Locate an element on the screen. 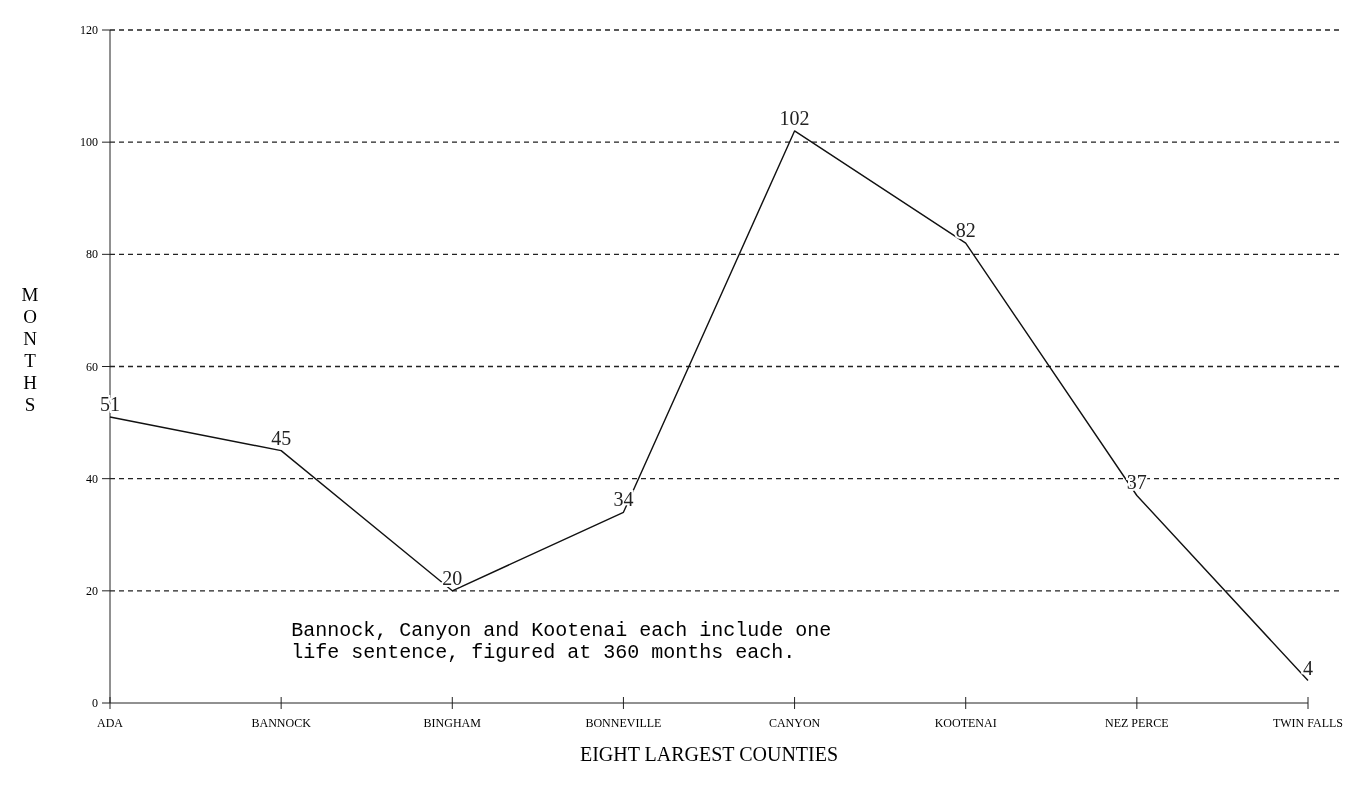 The image size is (1356, 791). y-axis-title: MONTHS is located at coordinates (30, 349).